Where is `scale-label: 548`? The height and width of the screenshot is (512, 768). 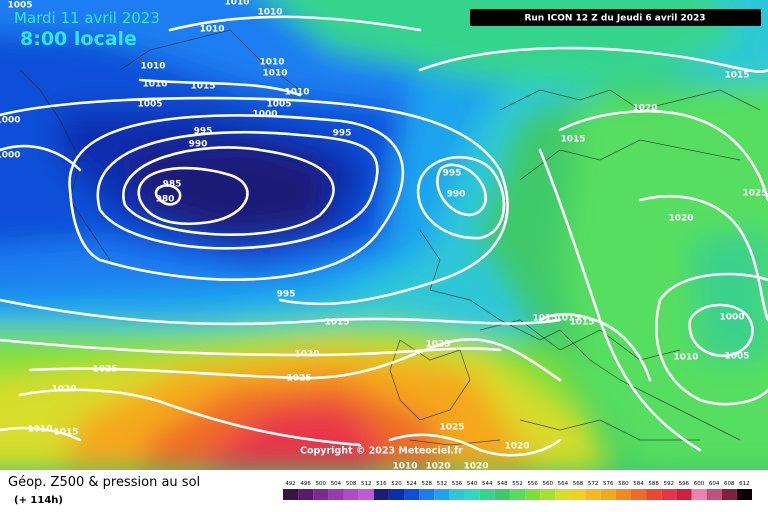 scale-label: 548 is located at coordinates (502, 484).